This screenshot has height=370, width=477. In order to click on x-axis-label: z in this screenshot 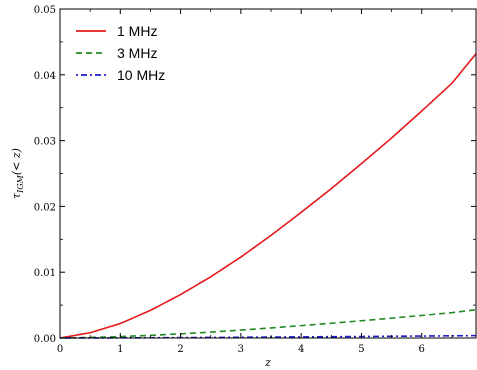, I will do `click(267, 362)`.